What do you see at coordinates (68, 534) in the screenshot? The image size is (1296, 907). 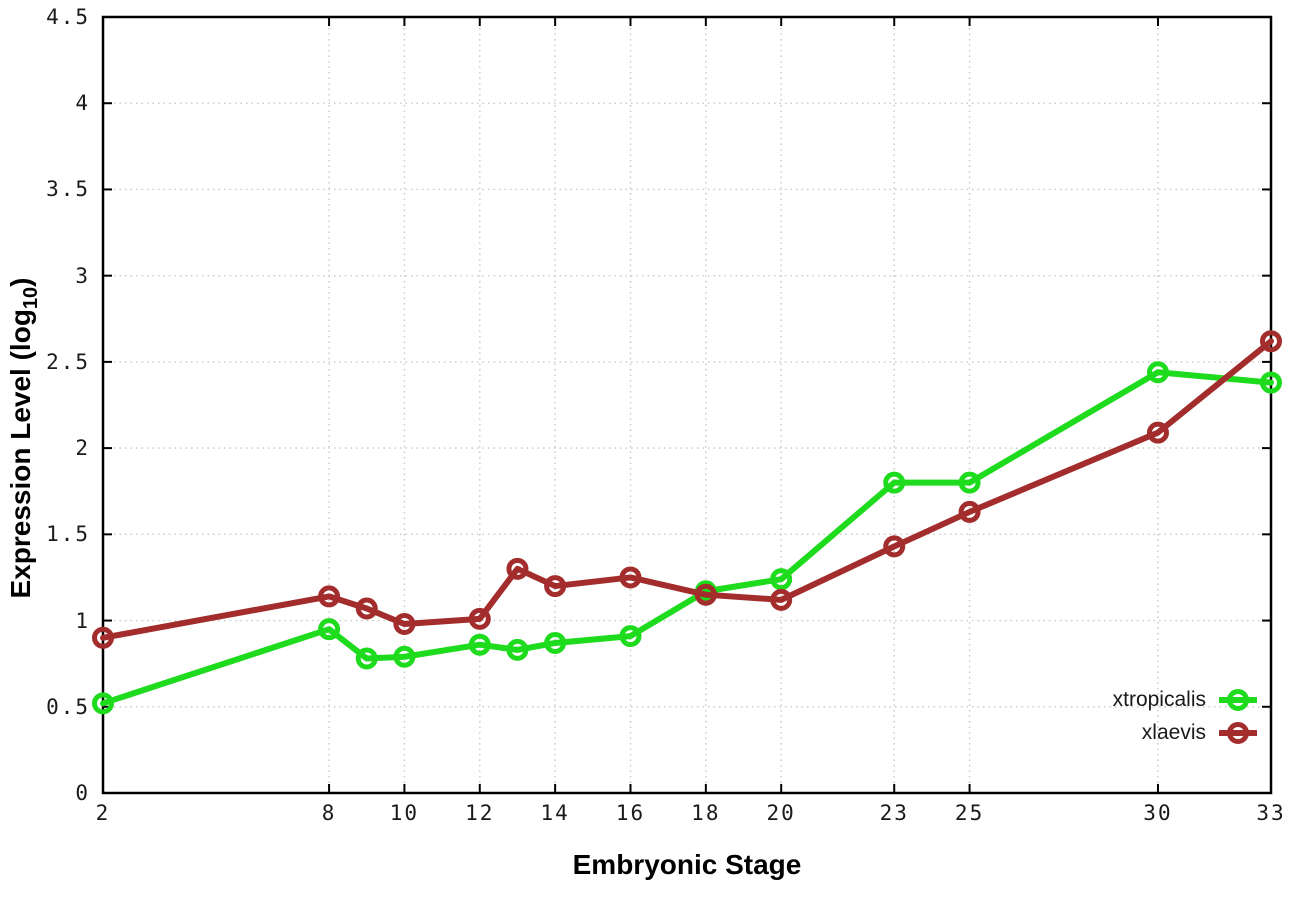 I see `y-tick-label: 1.5` at bounding box center [68, 534].